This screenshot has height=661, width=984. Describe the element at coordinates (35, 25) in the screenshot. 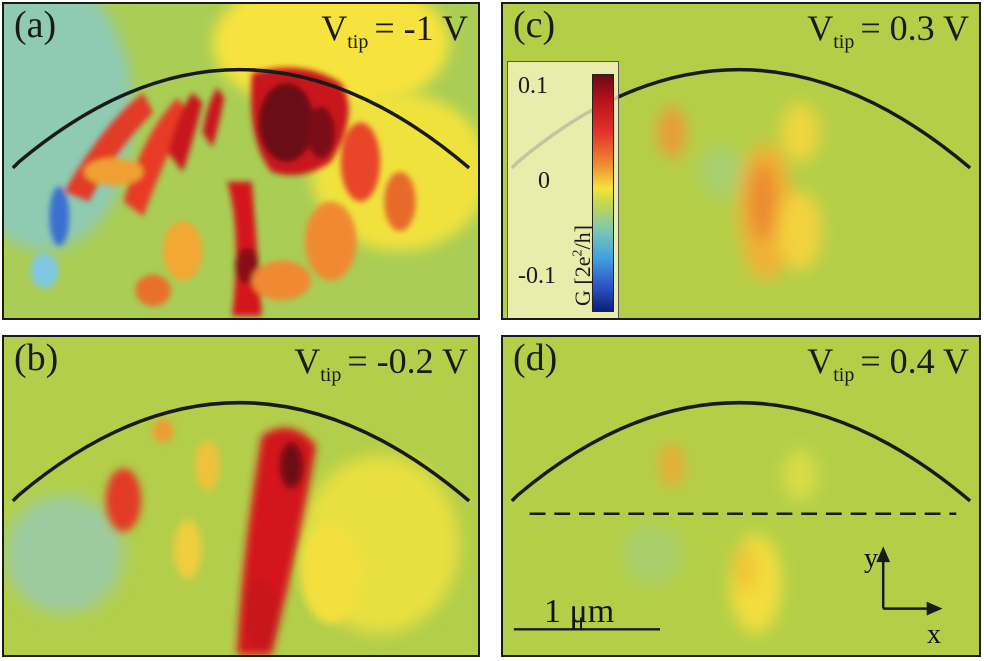

I see `panel-label-a: (a)` at that location.